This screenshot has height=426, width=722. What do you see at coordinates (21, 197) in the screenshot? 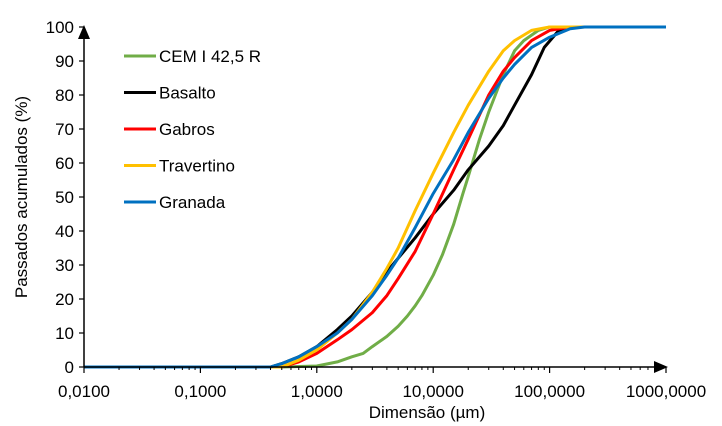
I see `y-axis-title: Passados acumulados (%)` at bounding box center [21, 197].